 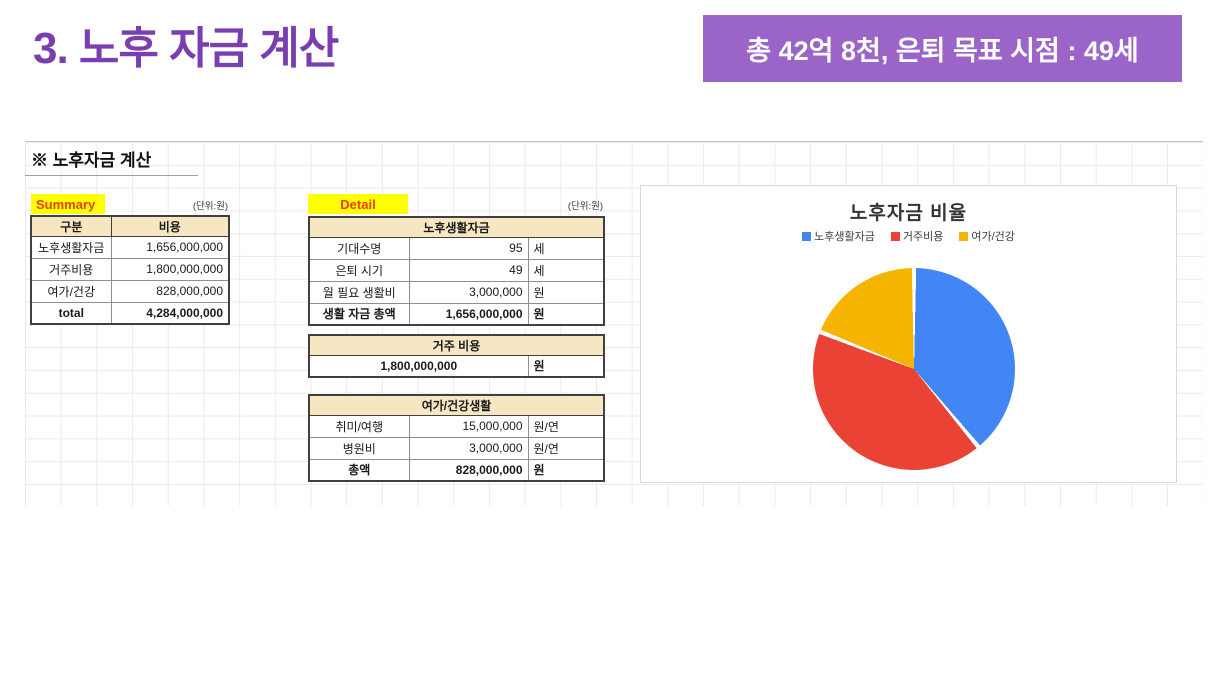 I want to click on table-row: 기대수명 95 세, so click(x=456, y=248).